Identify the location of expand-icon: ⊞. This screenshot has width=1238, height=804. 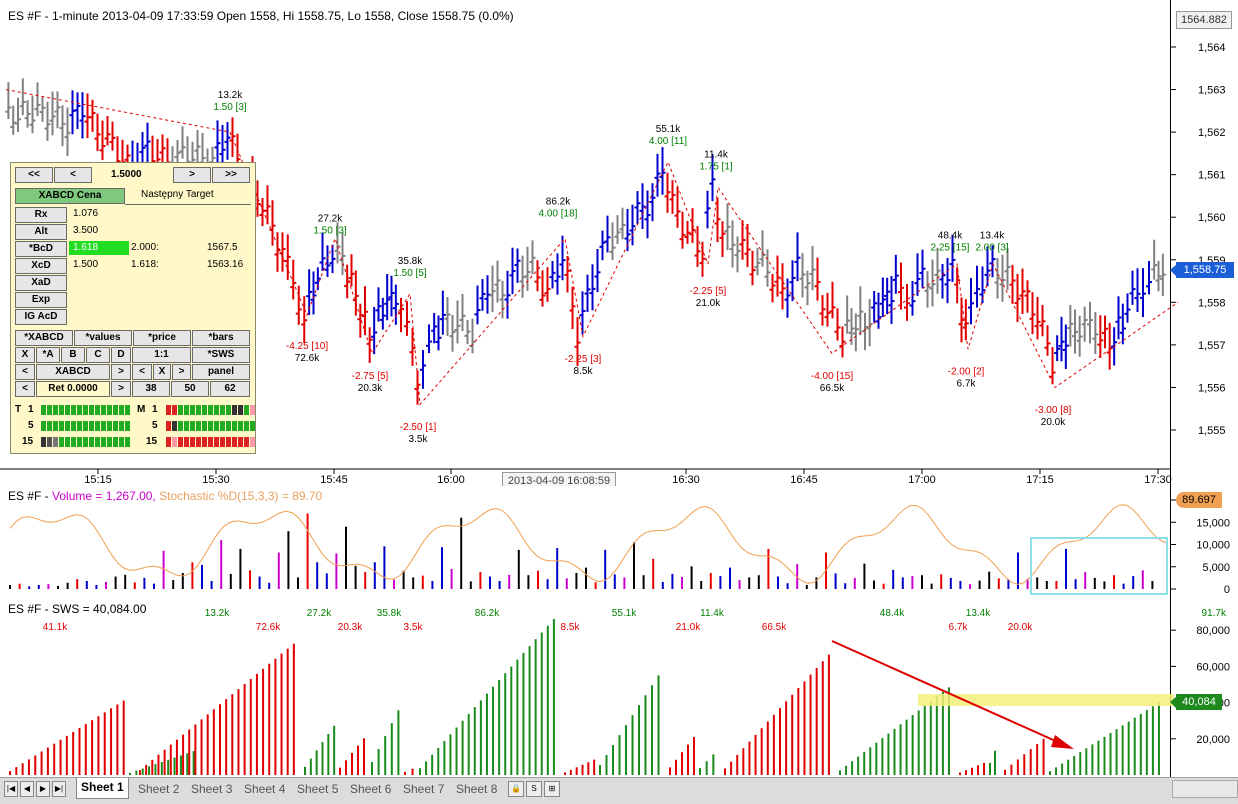
(552, 789).